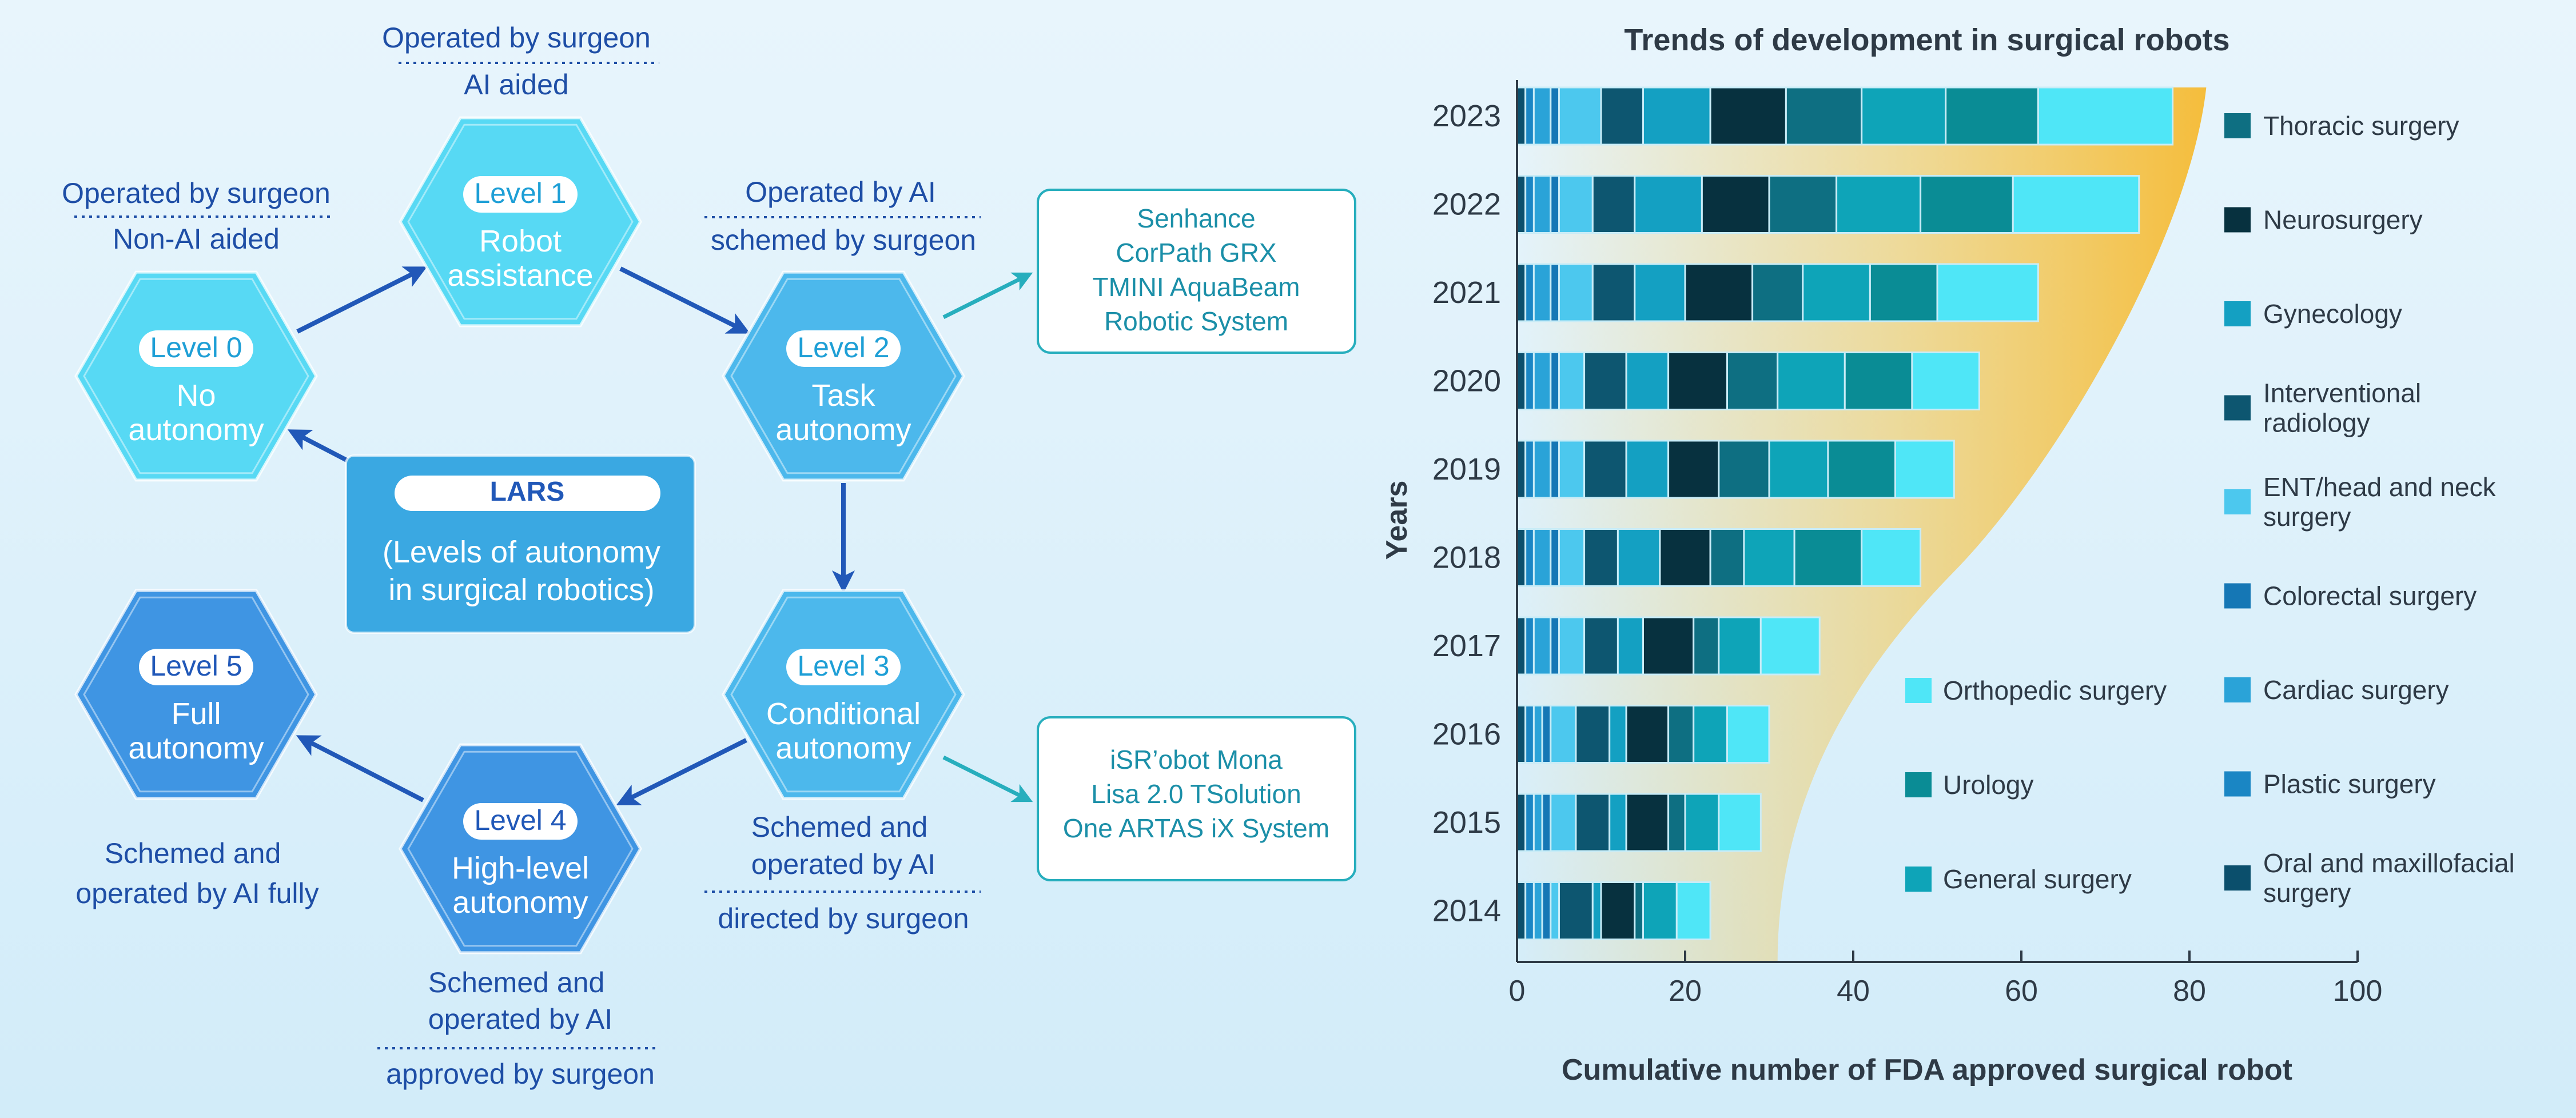 The width and height of the screenshot is (2576, 1118). Describe the element at coordinates (2342, 393) in the screenshot. I see `legend-label: Interventional` at that location.